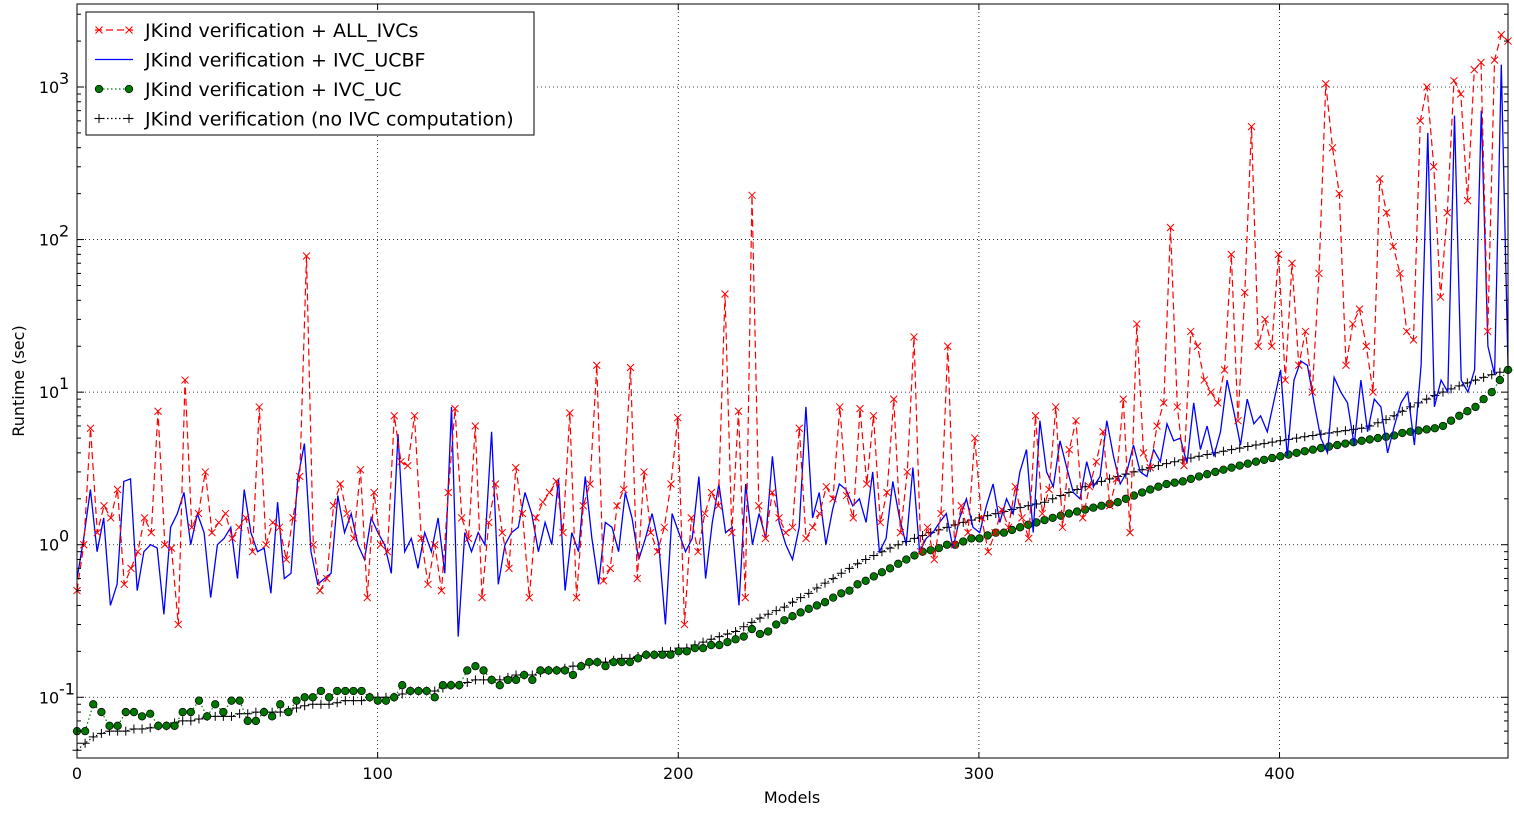  I want to click on y-tick-exponent: 3, so click(64, 78).